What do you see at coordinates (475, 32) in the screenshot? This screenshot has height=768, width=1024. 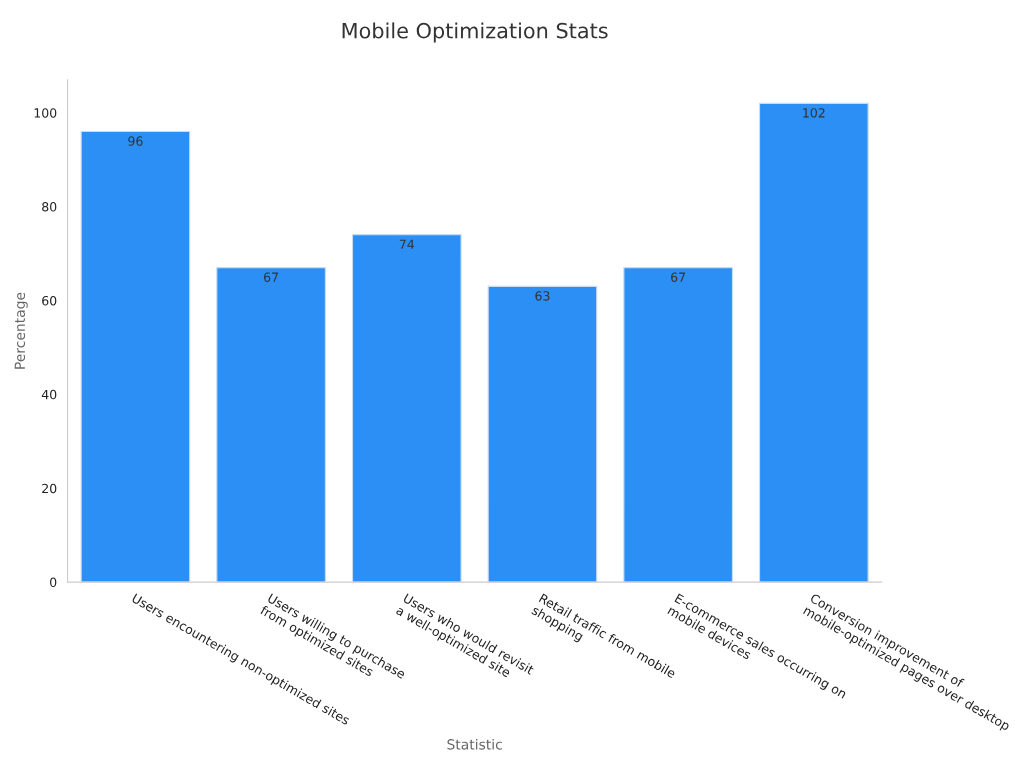 I see `chart-title: Mobile Optimization Stats` at bounding box center [475, 32].